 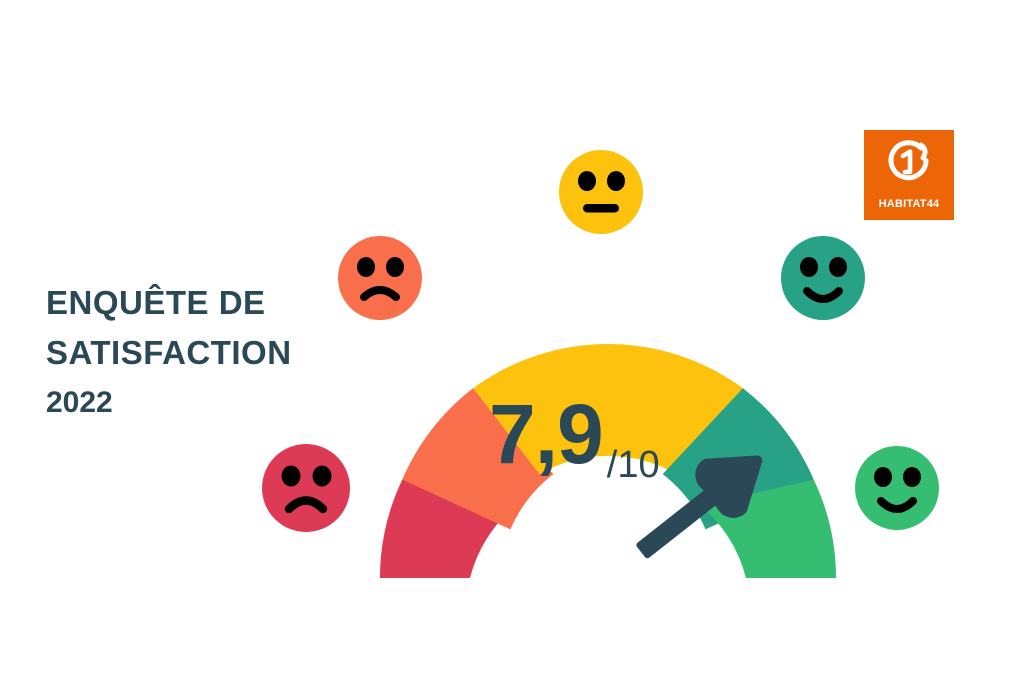 What do you see at coordinates (169, 352) in the screenshot?
I see `title-line-2: SATISFACTION` at bounding box center [169, 352].